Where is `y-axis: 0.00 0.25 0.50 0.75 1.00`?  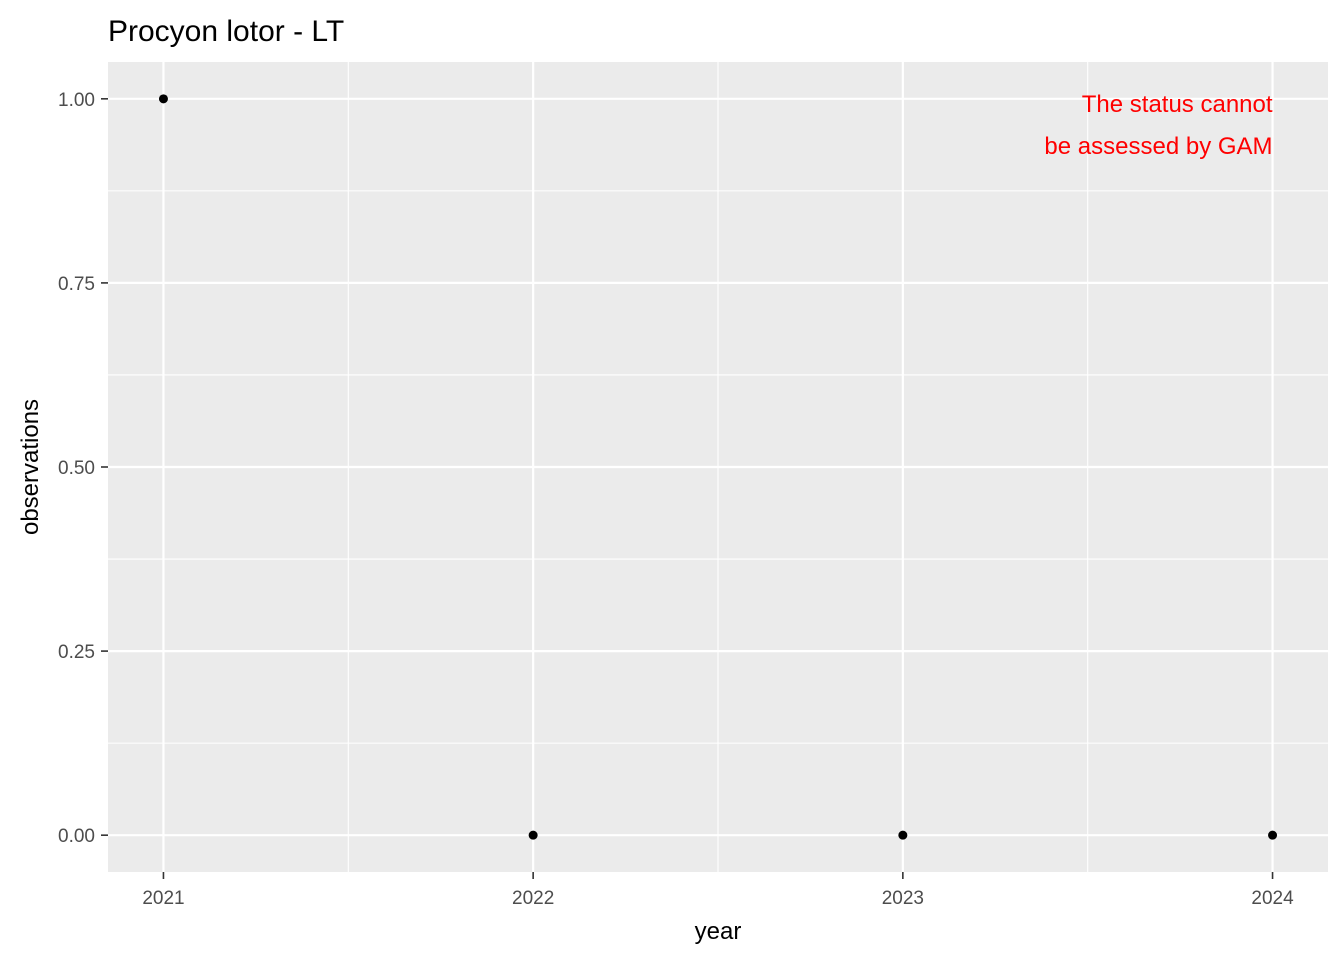 y-axis: 0.00 0.25 0.50 0.75 1.00 is located at coordinates (83, 468).